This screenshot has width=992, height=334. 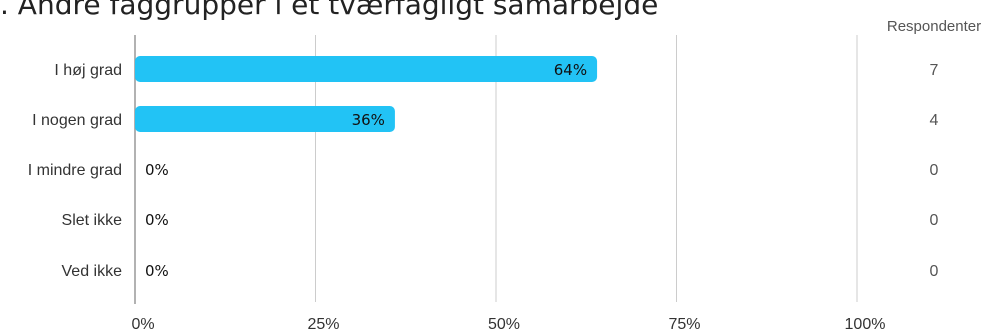 What do you see at coordinates (323, 324) in the screenshot?
I see `x-tick-label: 25%` at bounding box center [323, 324].